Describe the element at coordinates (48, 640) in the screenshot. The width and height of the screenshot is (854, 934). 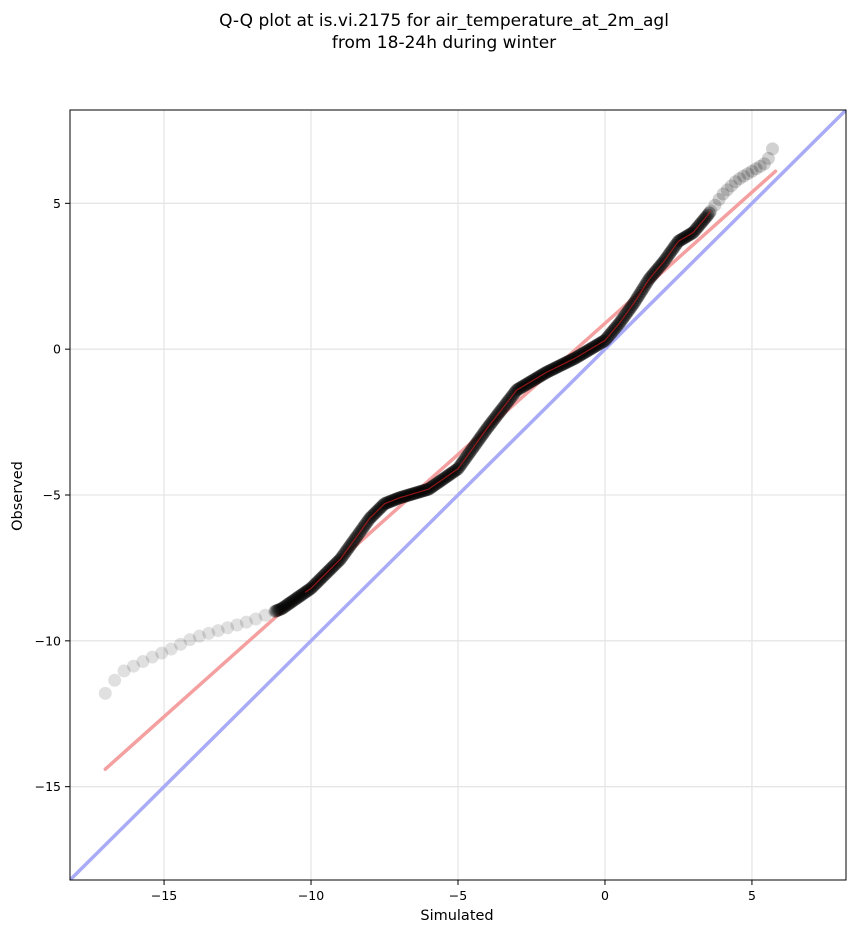
I see `y-tick-label: −10` at that location.